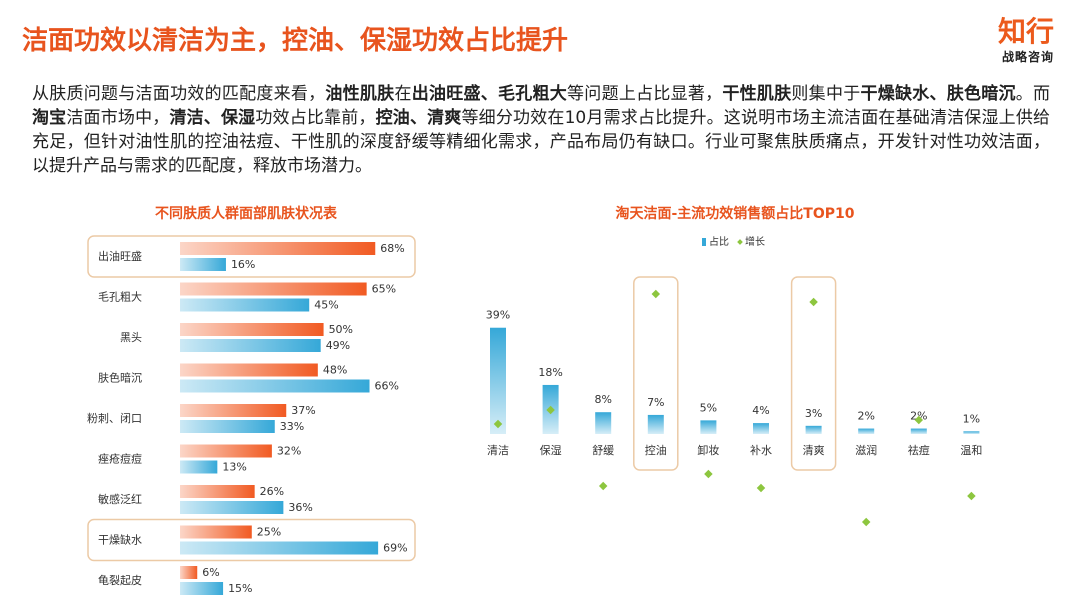 The height and width of the screenshot is (607, 1080). Describe the element at coordinates (295, 41) in the screenshot. I see `slide-title: 洁面功效以清洁为主，控油、保湿功效占比提升` at that location.